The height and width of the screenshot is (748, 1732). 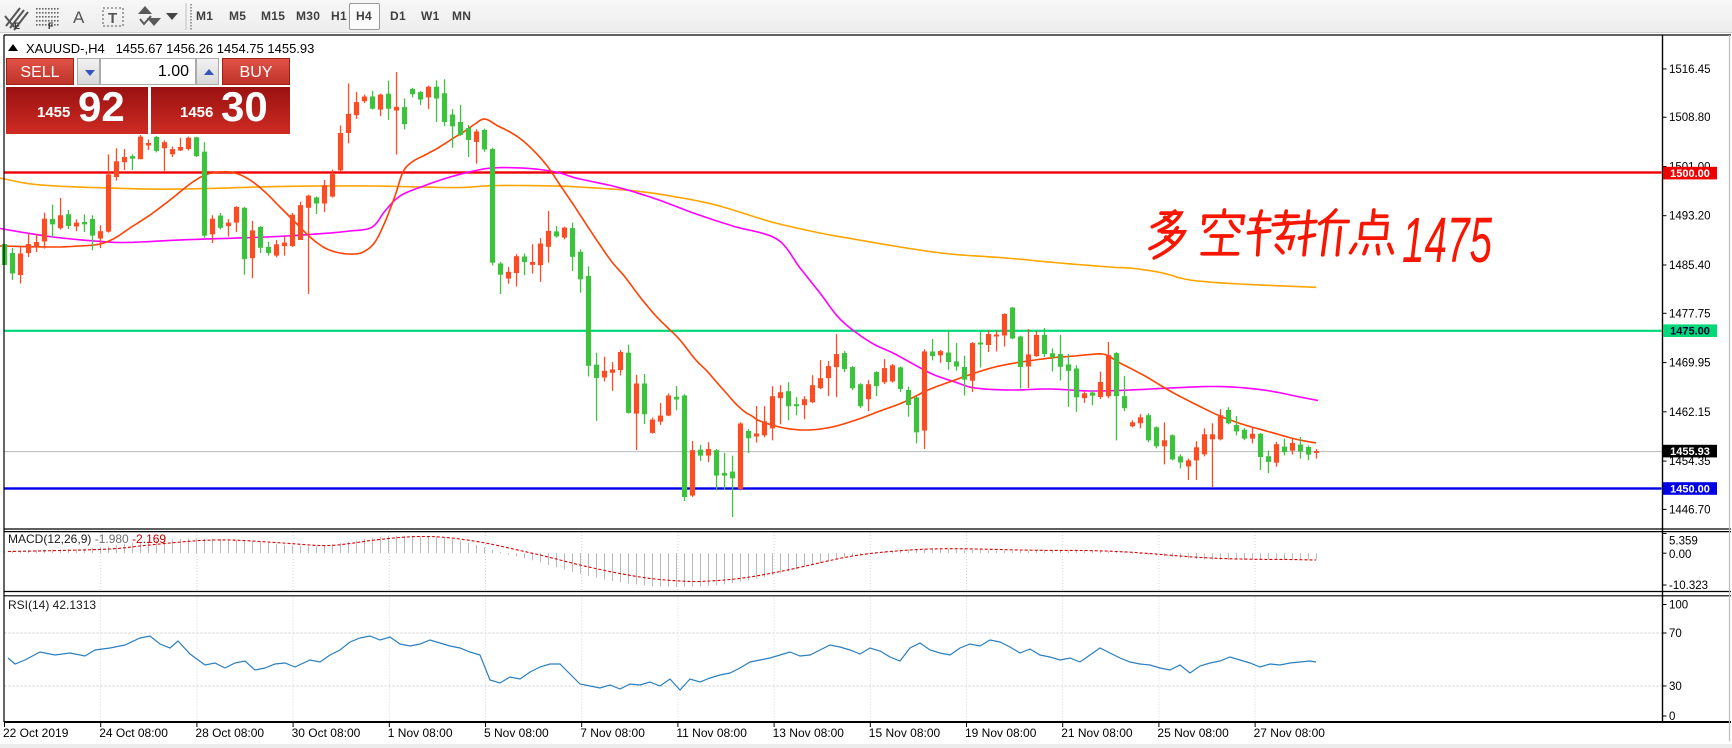 What do you see at coordinates (905, 733) in the screenshot?
I see `svg-text: 15 Nov 08:00` at bounding box center [905, 733].